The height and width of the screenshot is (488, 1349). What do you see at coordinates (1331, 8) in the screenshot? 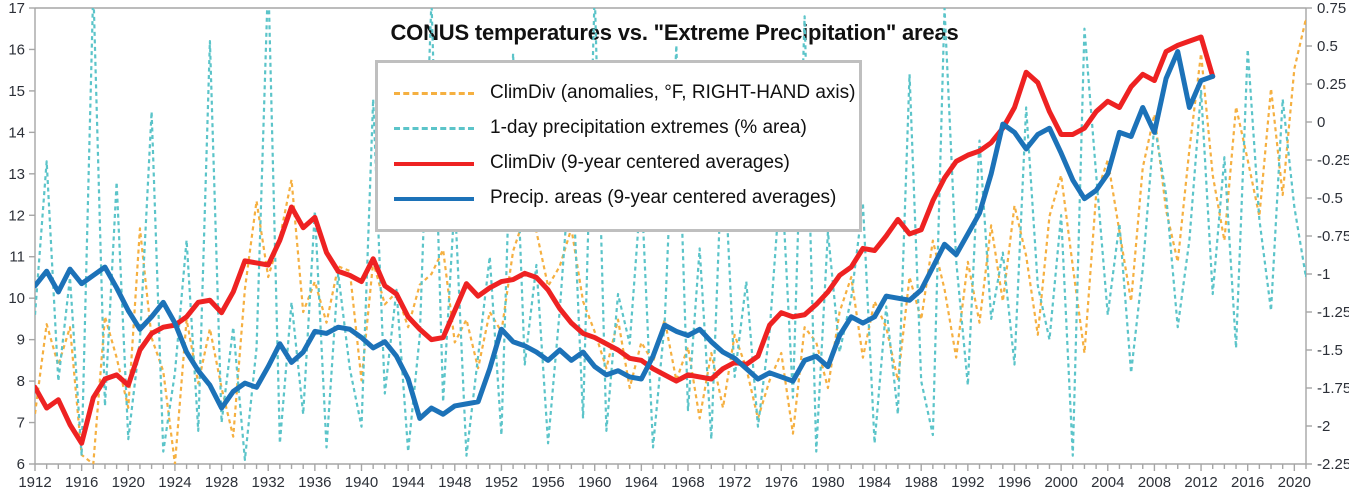
I see `y-axis-right-tick-label: 0.75` at bounding box center [1331, 8].